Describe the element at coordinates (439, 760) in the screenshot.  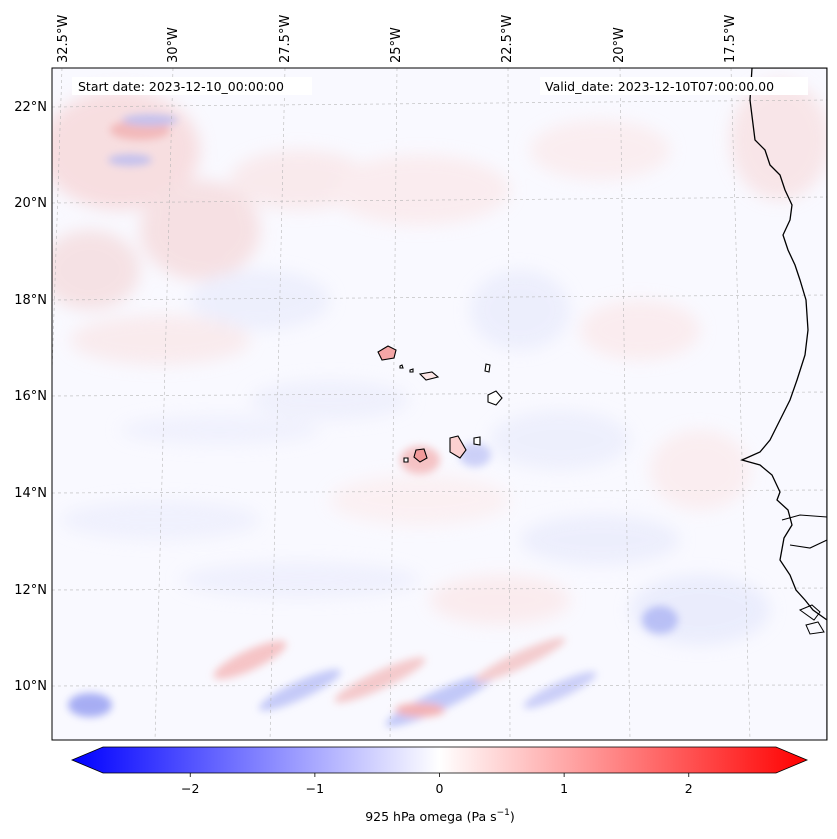
I see `colorbar-bar` at that location.